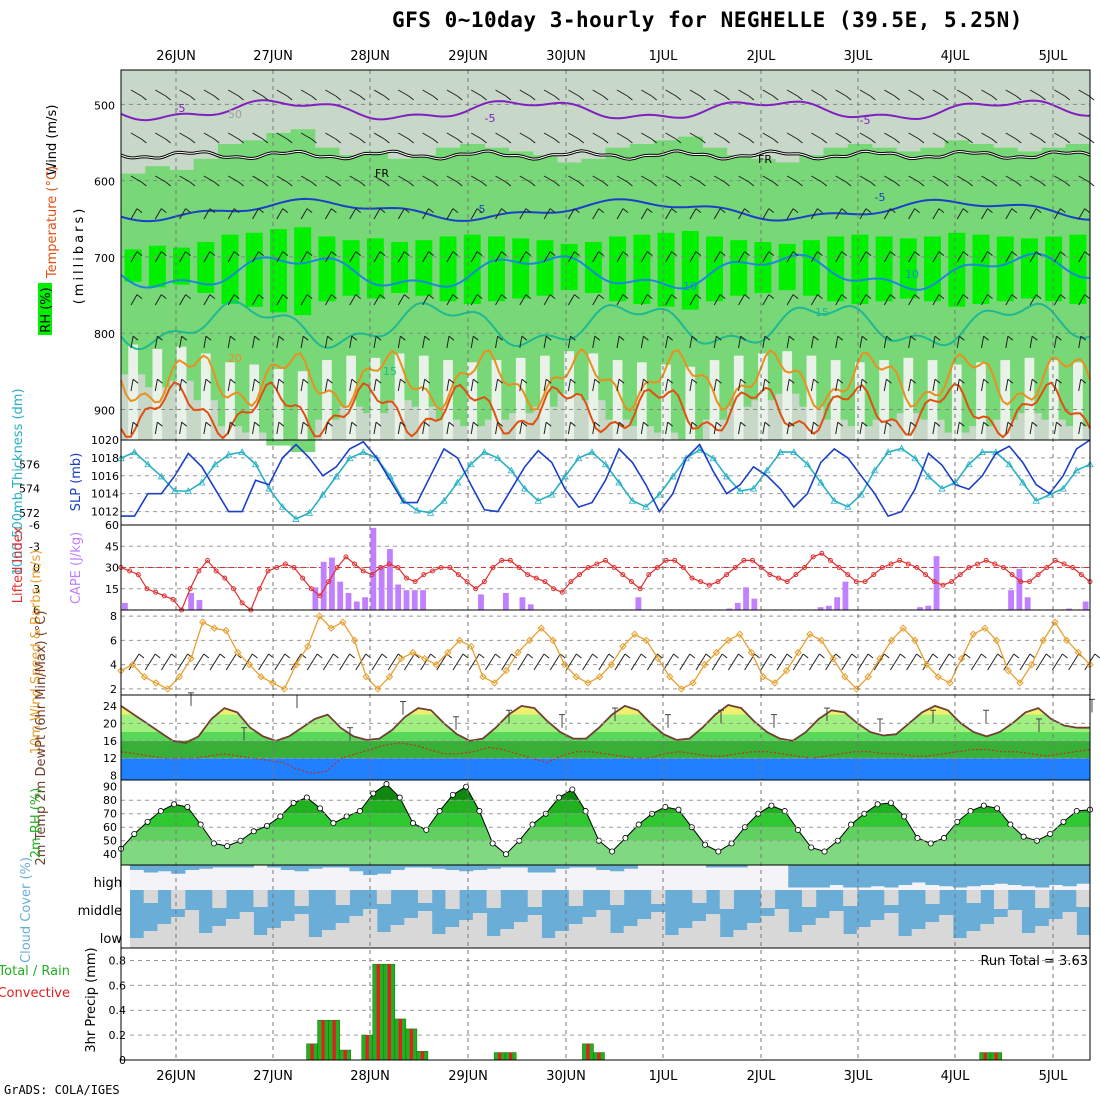 The height and width of the screenshot is (1100, 1100). Describe the element at coordinates (370, 56) in the screenshot. I see `x-date-label-top: 28JUN` at that location.